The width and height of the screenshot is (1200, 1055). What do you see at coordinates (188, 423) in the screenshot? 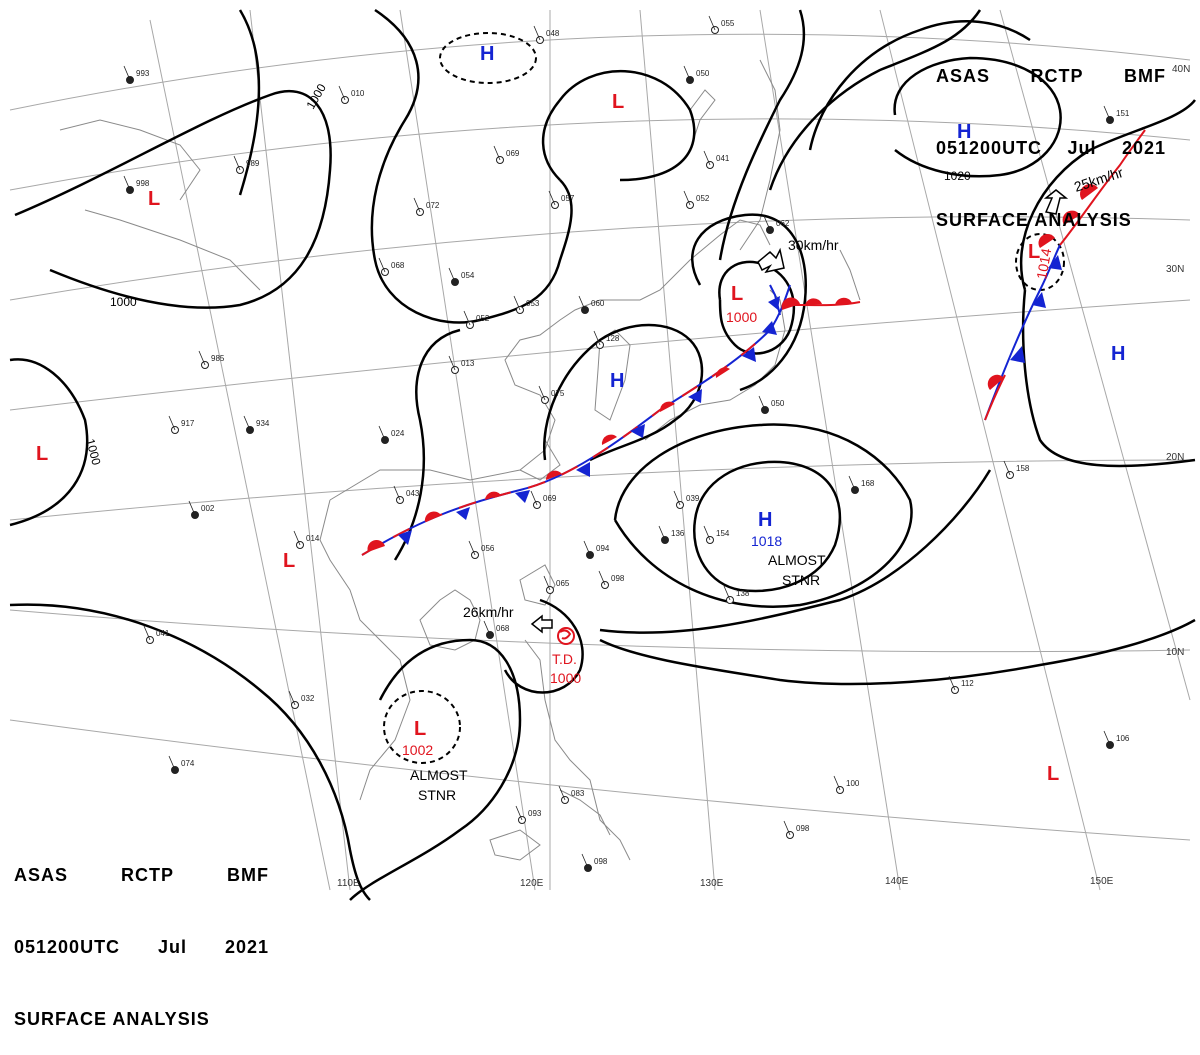
I see `station-pressure: 917` at bounding box center [188, 423].